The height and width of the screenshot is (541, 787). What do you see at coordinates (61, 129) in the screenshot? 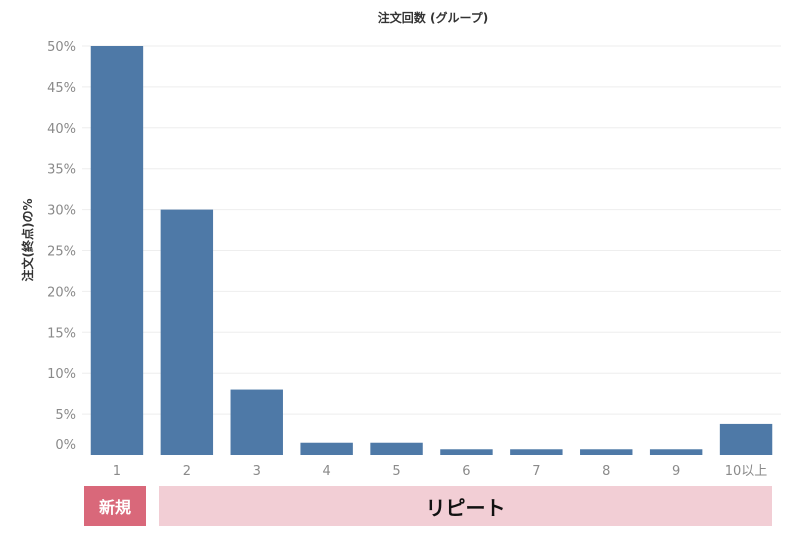
I see `y-tick-label: 40%` at bounding box center [61, 129].